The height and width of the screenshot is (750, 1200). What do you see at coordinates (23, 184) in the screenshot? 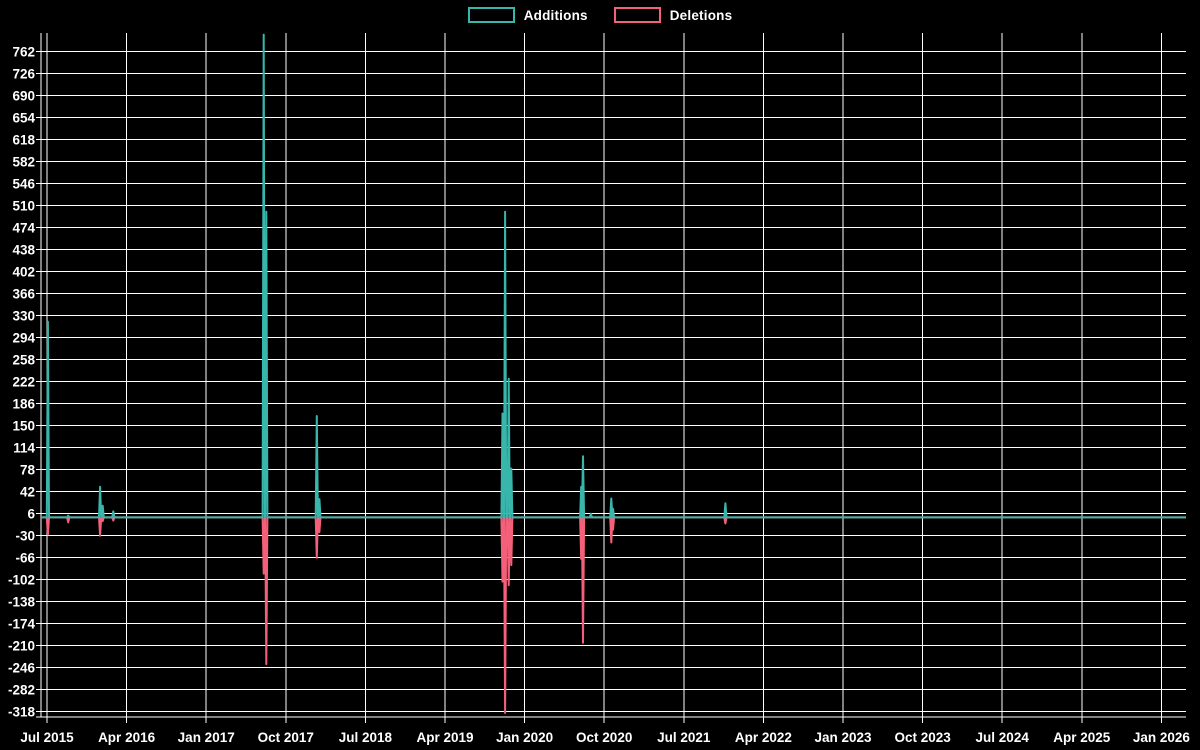
I see `svg-text: 546` at bounding box center [23, 184].